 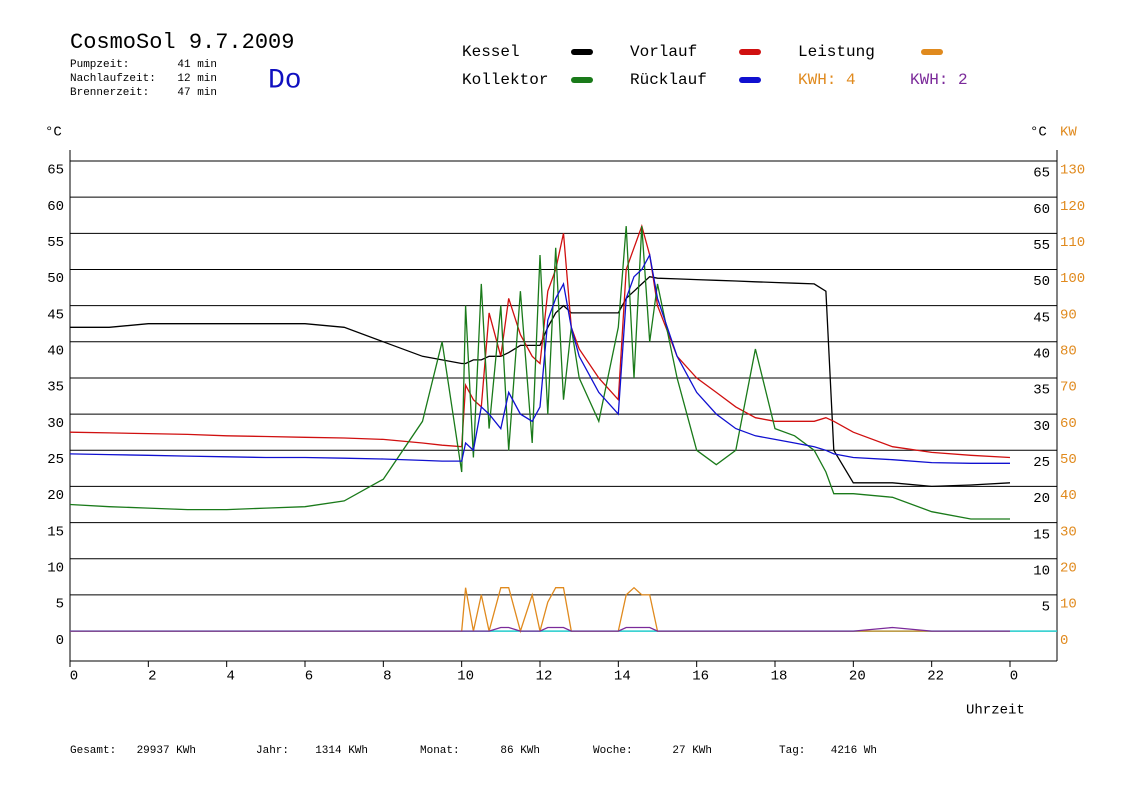 What do you see at coordinates (55, 352) in the screenshot?
I see `y-tick-label: 40` at bounding box center [55, 352].